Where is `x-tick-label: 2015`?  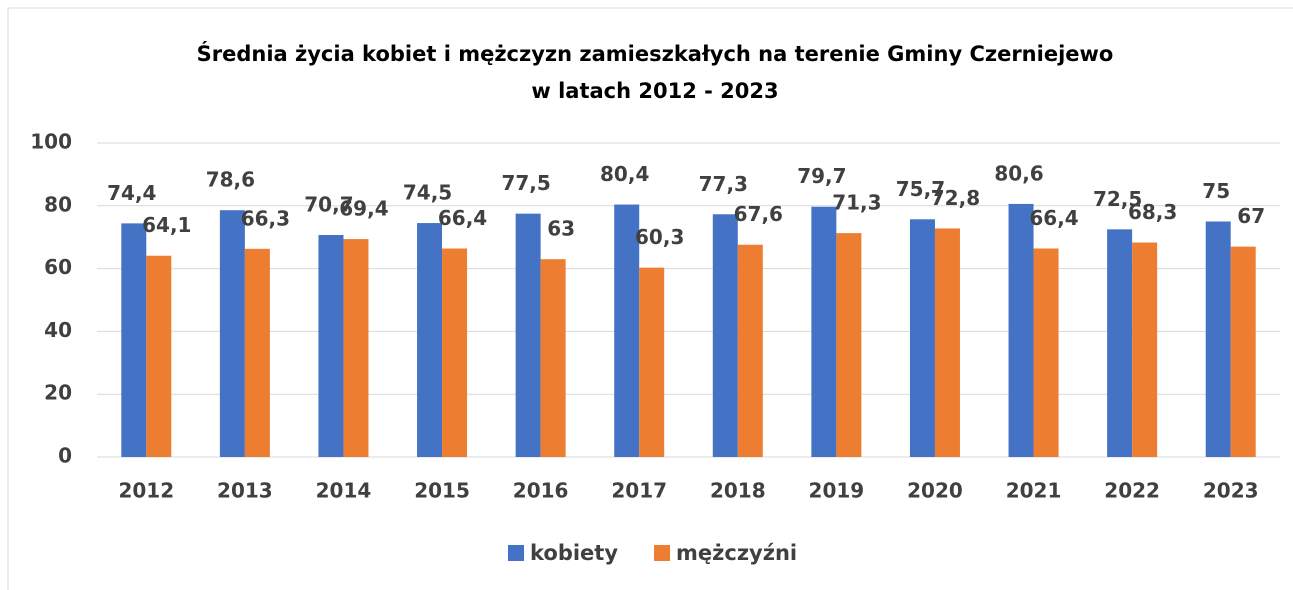 x-tick-label: 2015 is located at coordinates (442, 491).